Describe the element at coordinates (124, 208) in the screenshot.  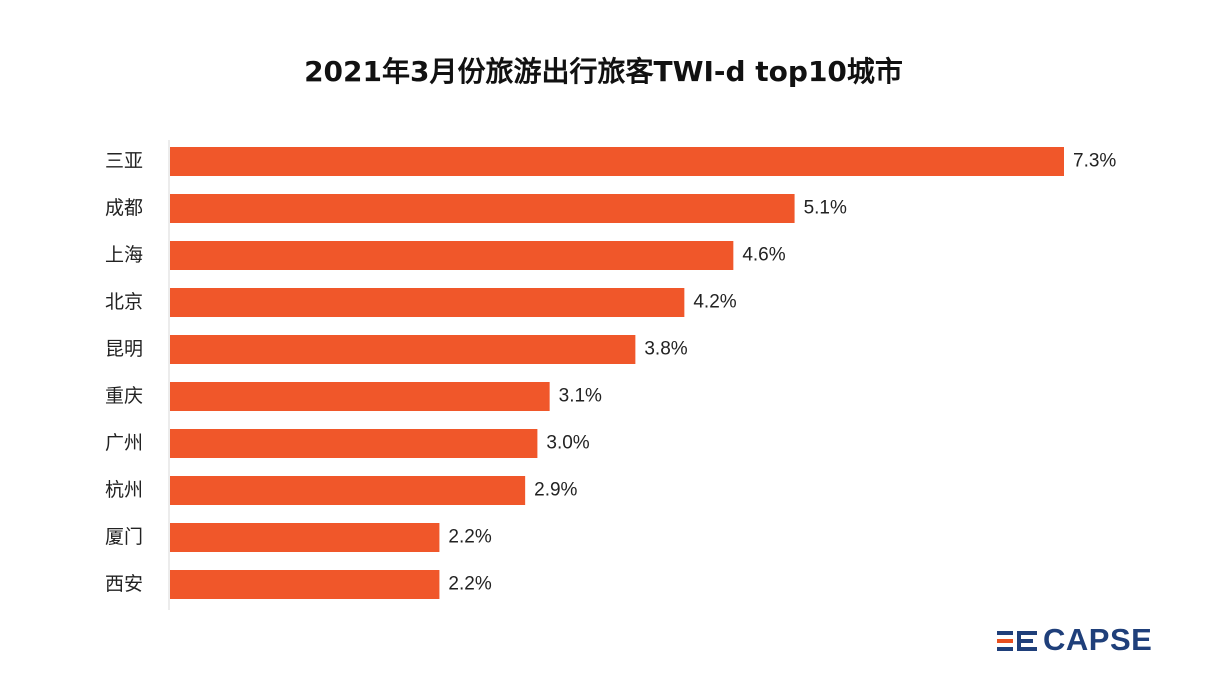
I see `category-label: 成都` at that location.